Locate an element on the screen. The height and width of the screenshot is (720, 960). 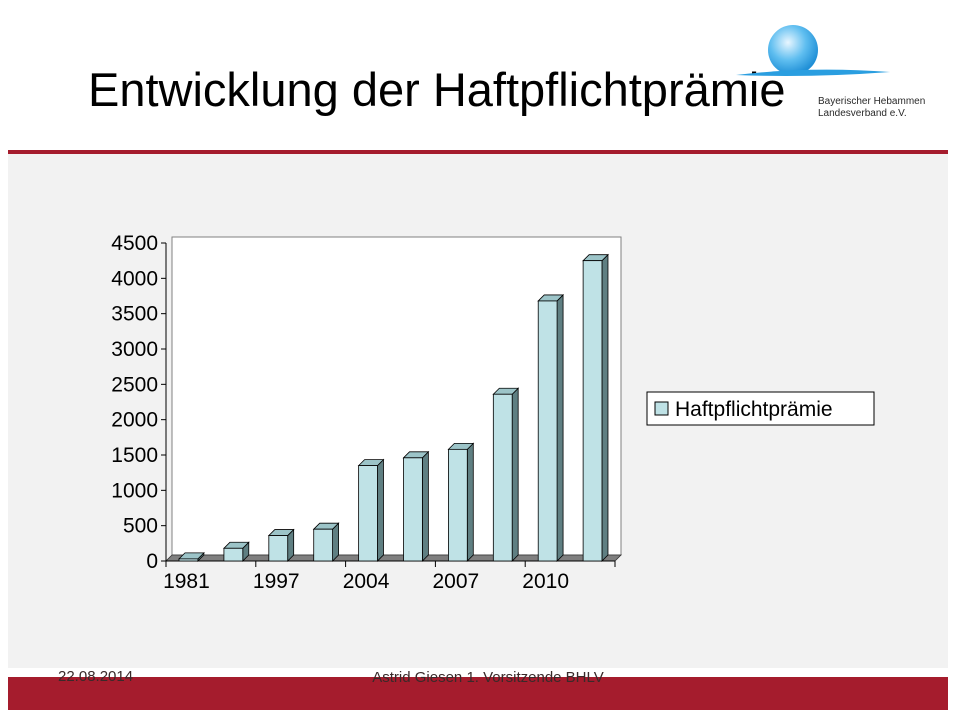
x-tick-label: 2010 is located at coordinates (545, 581).